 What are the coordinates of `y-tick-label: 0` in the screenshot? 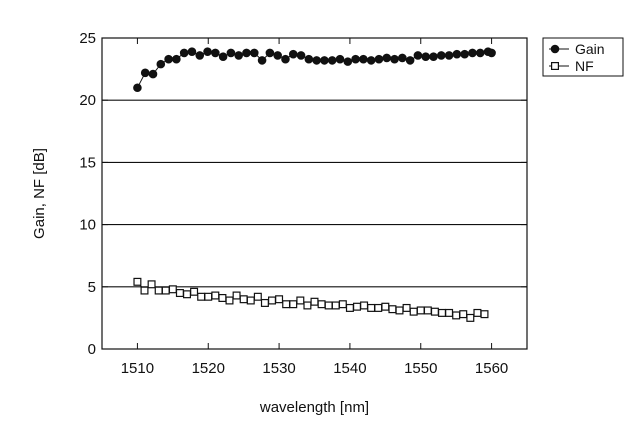 It's located at (92, 349).